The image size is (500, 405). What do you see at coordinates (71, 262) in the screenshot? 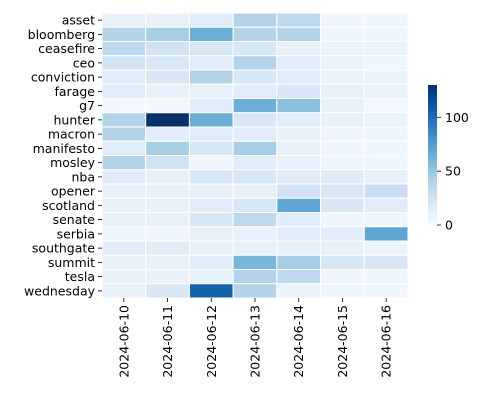
I see `y-tick-label-summit: summit` at bounding box center [71, 262].